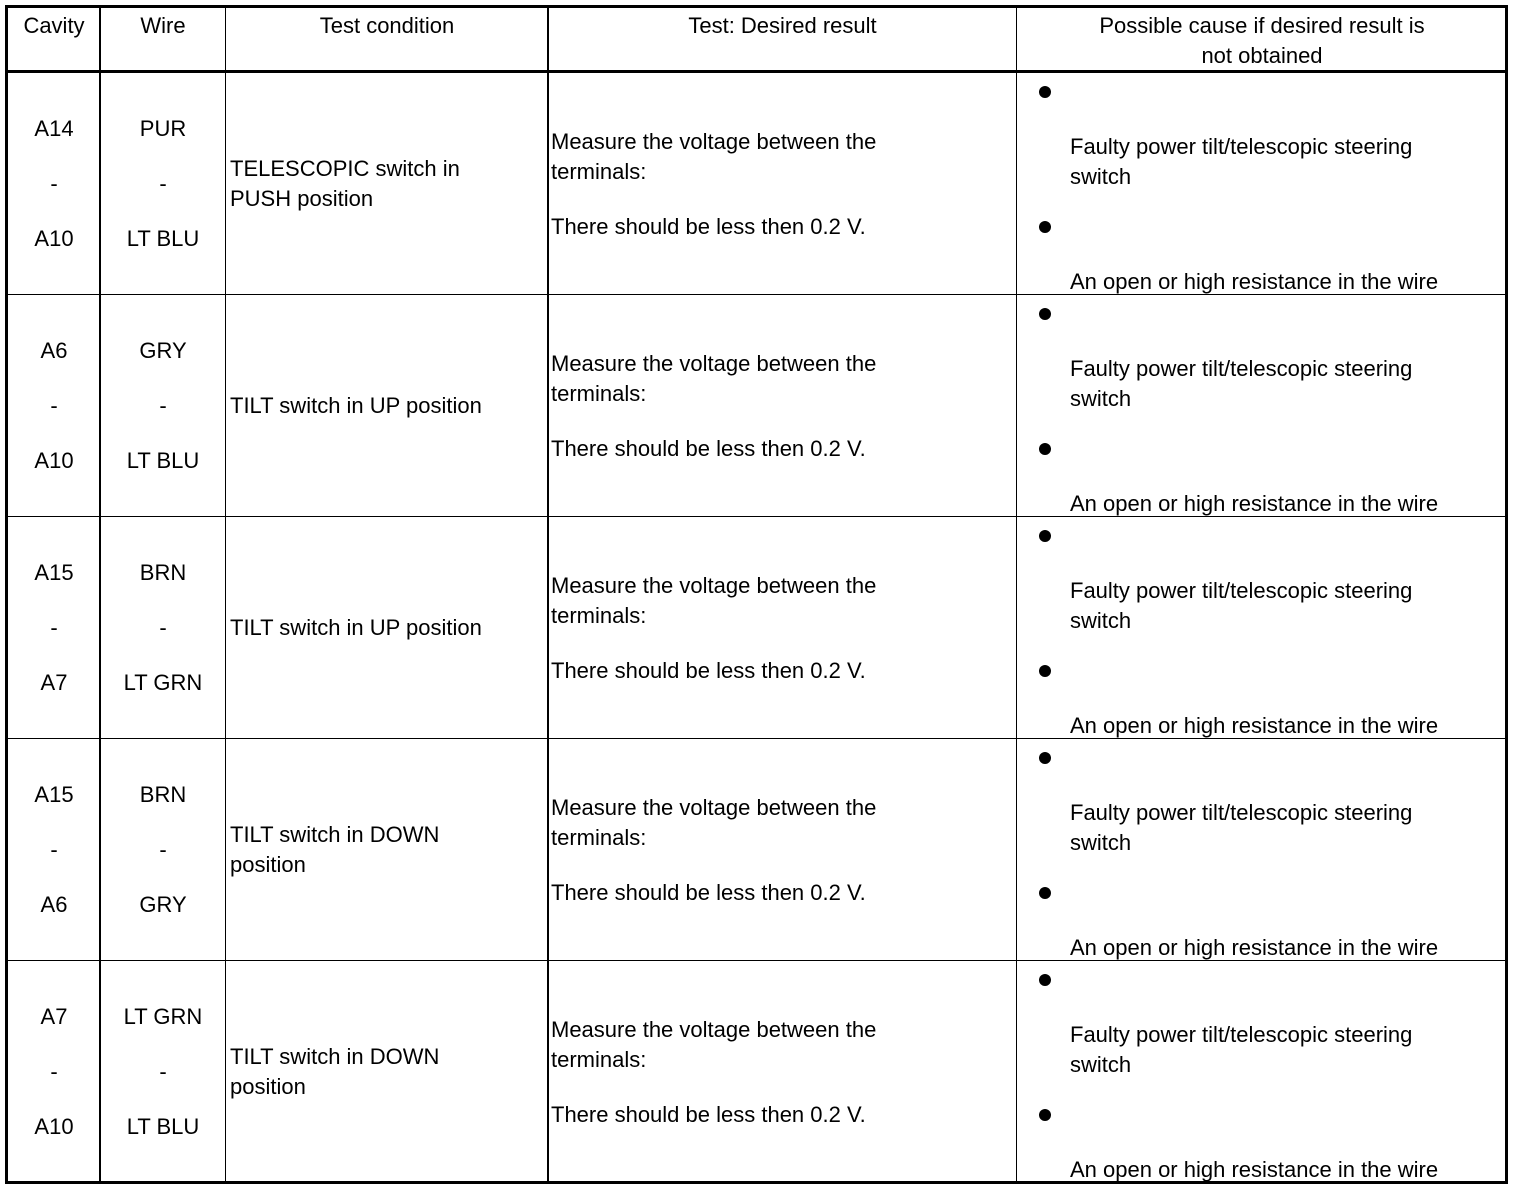 This screenshot has width=1520, height=1188. I want to click on wire-to: LT GRN, so click(163, 682).